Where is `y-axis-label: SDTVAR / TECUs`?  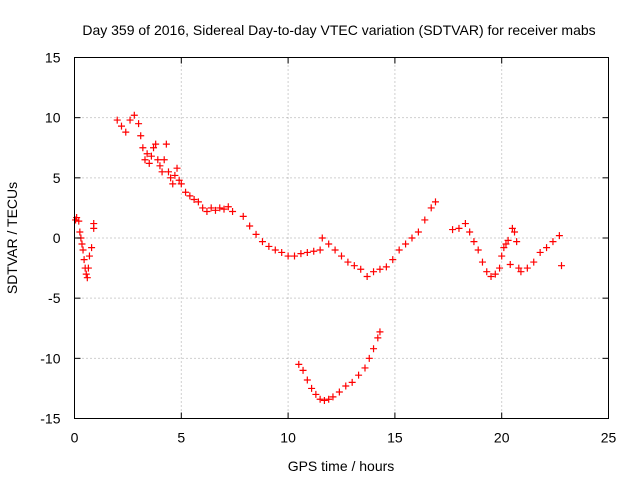 y-axis-label: SDTVAR / TECUs is located at coordinates (12, 238).